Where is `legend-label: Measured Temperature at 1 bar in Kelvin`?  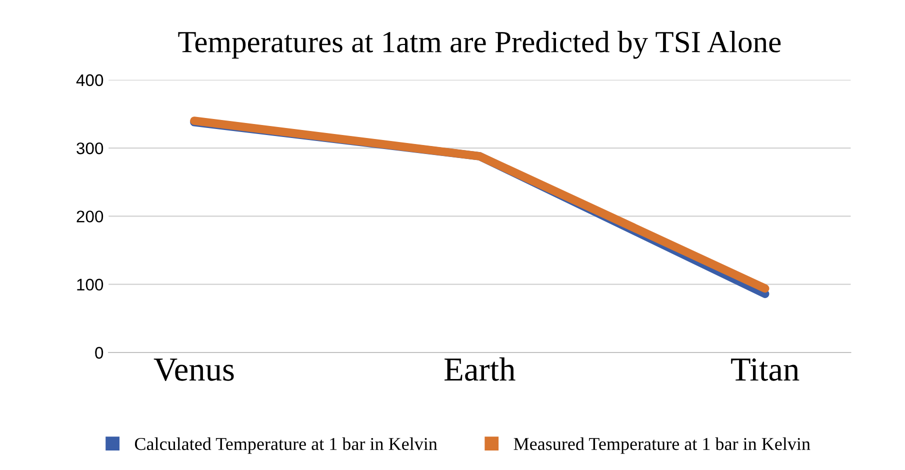
legend-label: Measured Temperature at 1 bar in Kelvin is located at coordinates (662, 445).